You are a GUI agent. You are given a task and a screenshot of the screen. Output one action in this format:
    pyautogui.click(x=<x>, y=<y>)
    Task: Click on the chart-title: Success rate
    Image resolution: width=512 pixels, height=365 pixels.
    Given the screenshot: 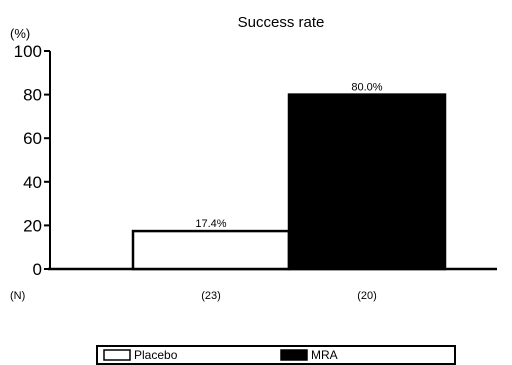 What is the action you would take?
    pyautogui.click(x=281, y=22)
    